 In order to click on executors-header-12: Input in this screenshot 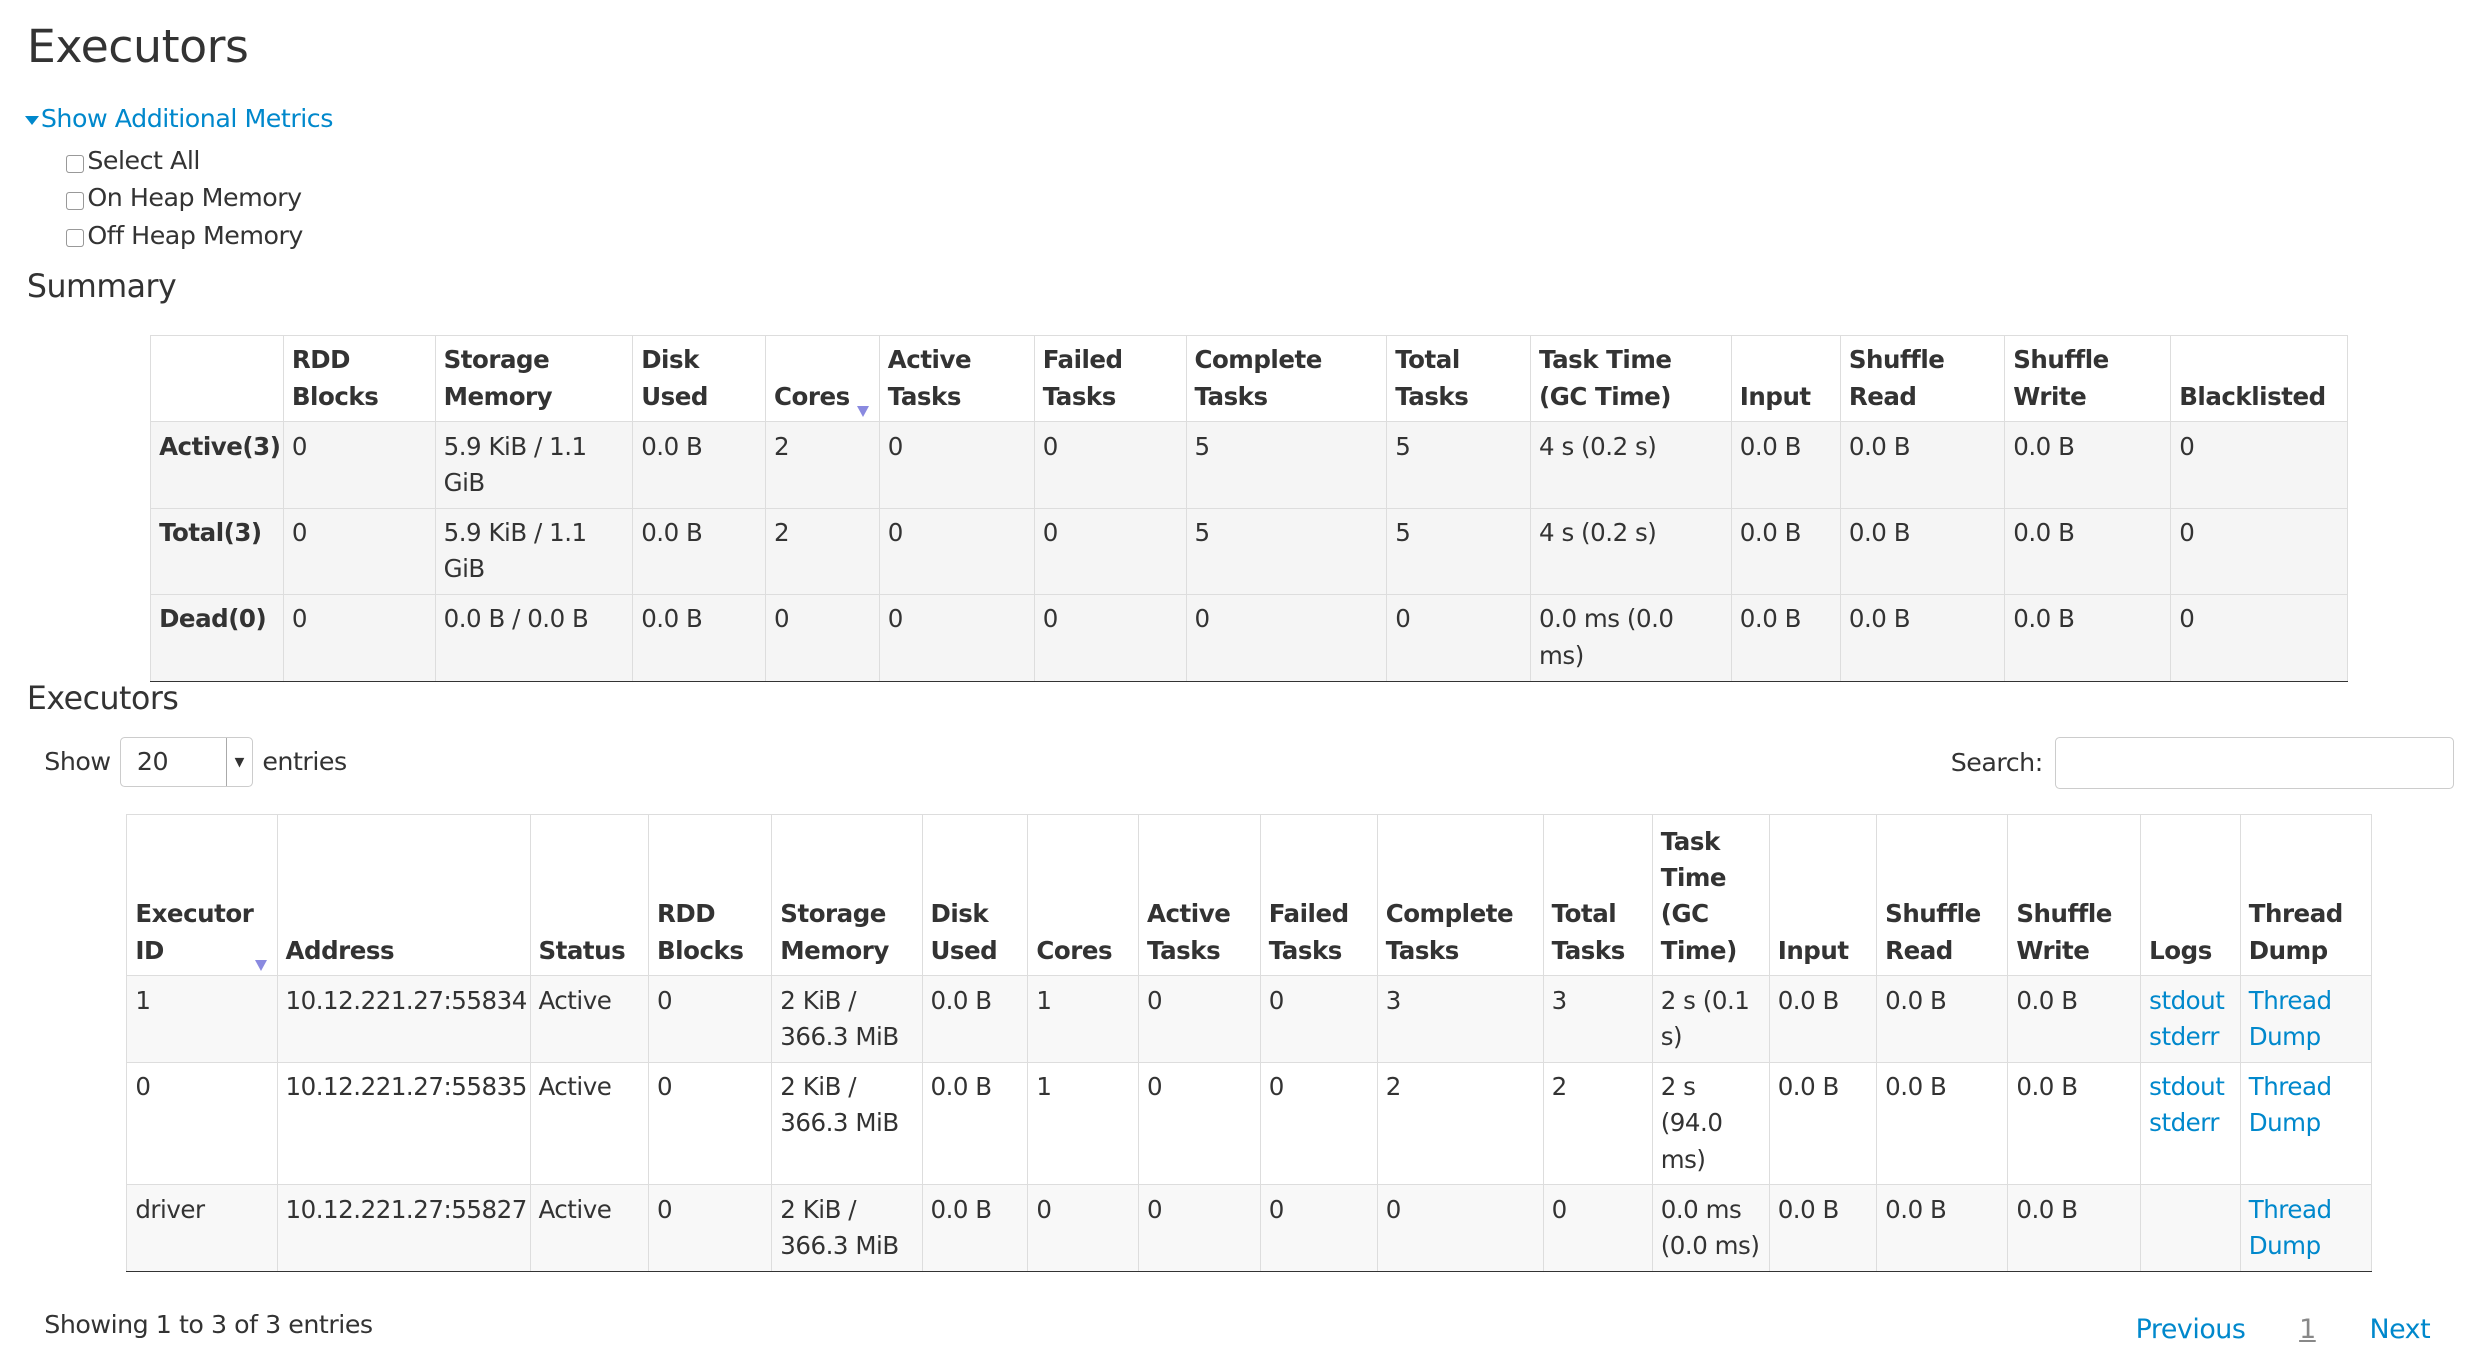, I will do `click(1823, 895)`.